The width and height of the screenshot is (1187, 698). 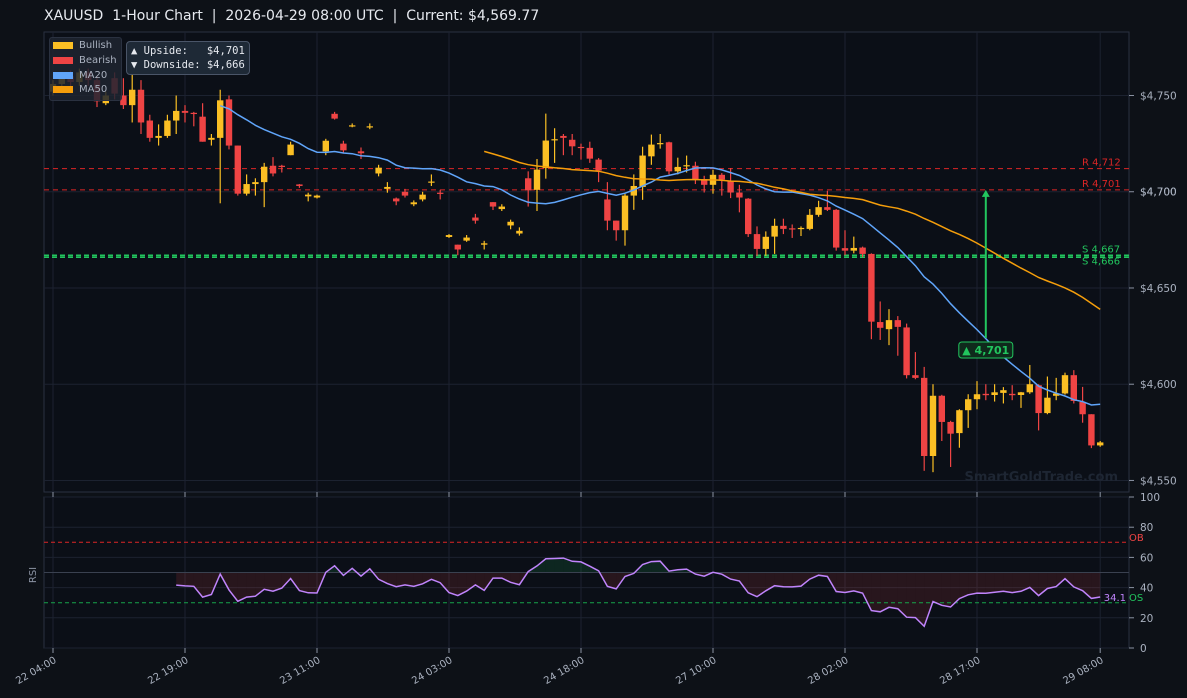 What do you see at coordinates (1101, 261) in the screenshot?
I see `support-label: S 4,666` at bounding box center [1101, 261].